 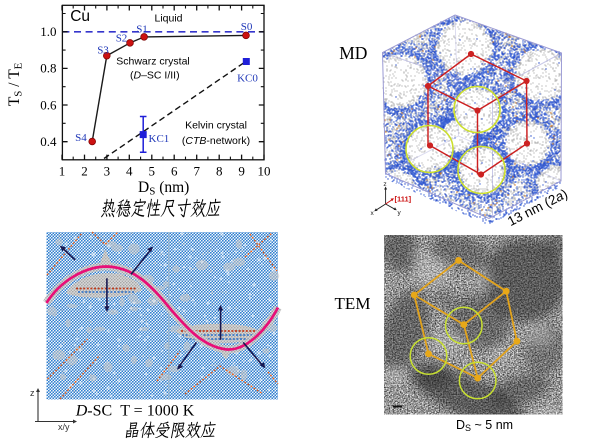 I want to click on svg-text: 5, so click(x=152, y=171).